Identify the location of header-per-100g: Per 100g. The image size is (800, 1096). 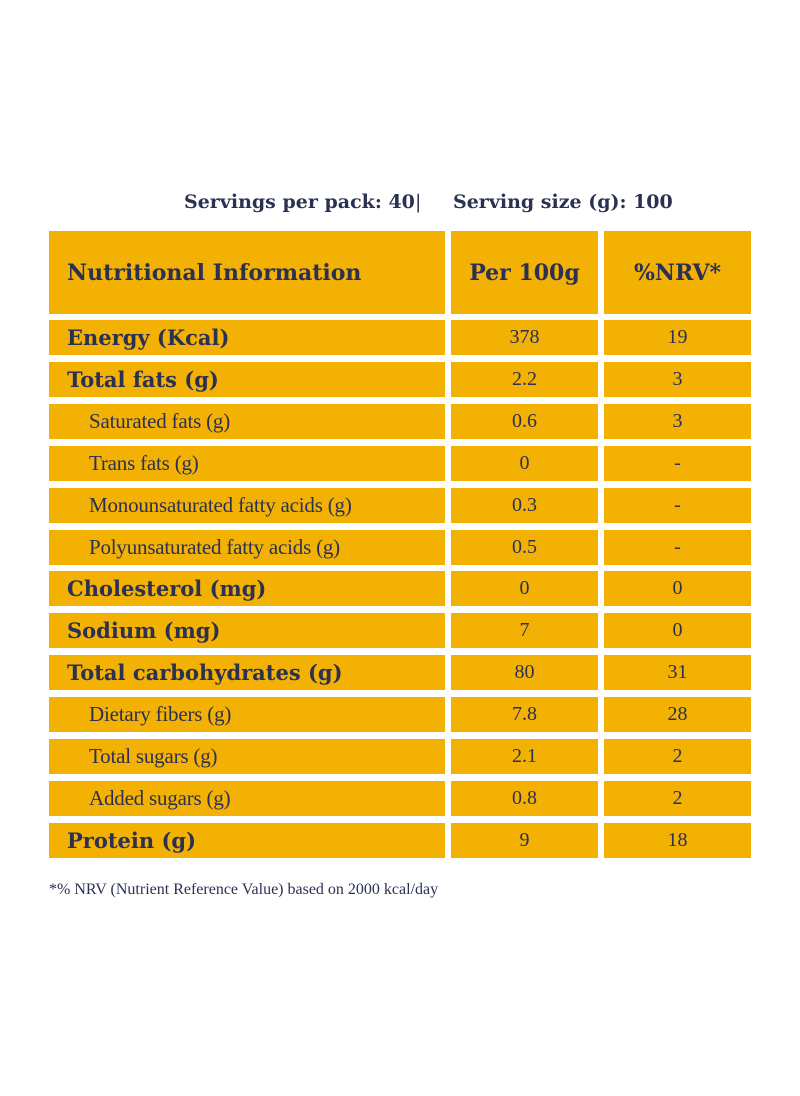
(524, 272).